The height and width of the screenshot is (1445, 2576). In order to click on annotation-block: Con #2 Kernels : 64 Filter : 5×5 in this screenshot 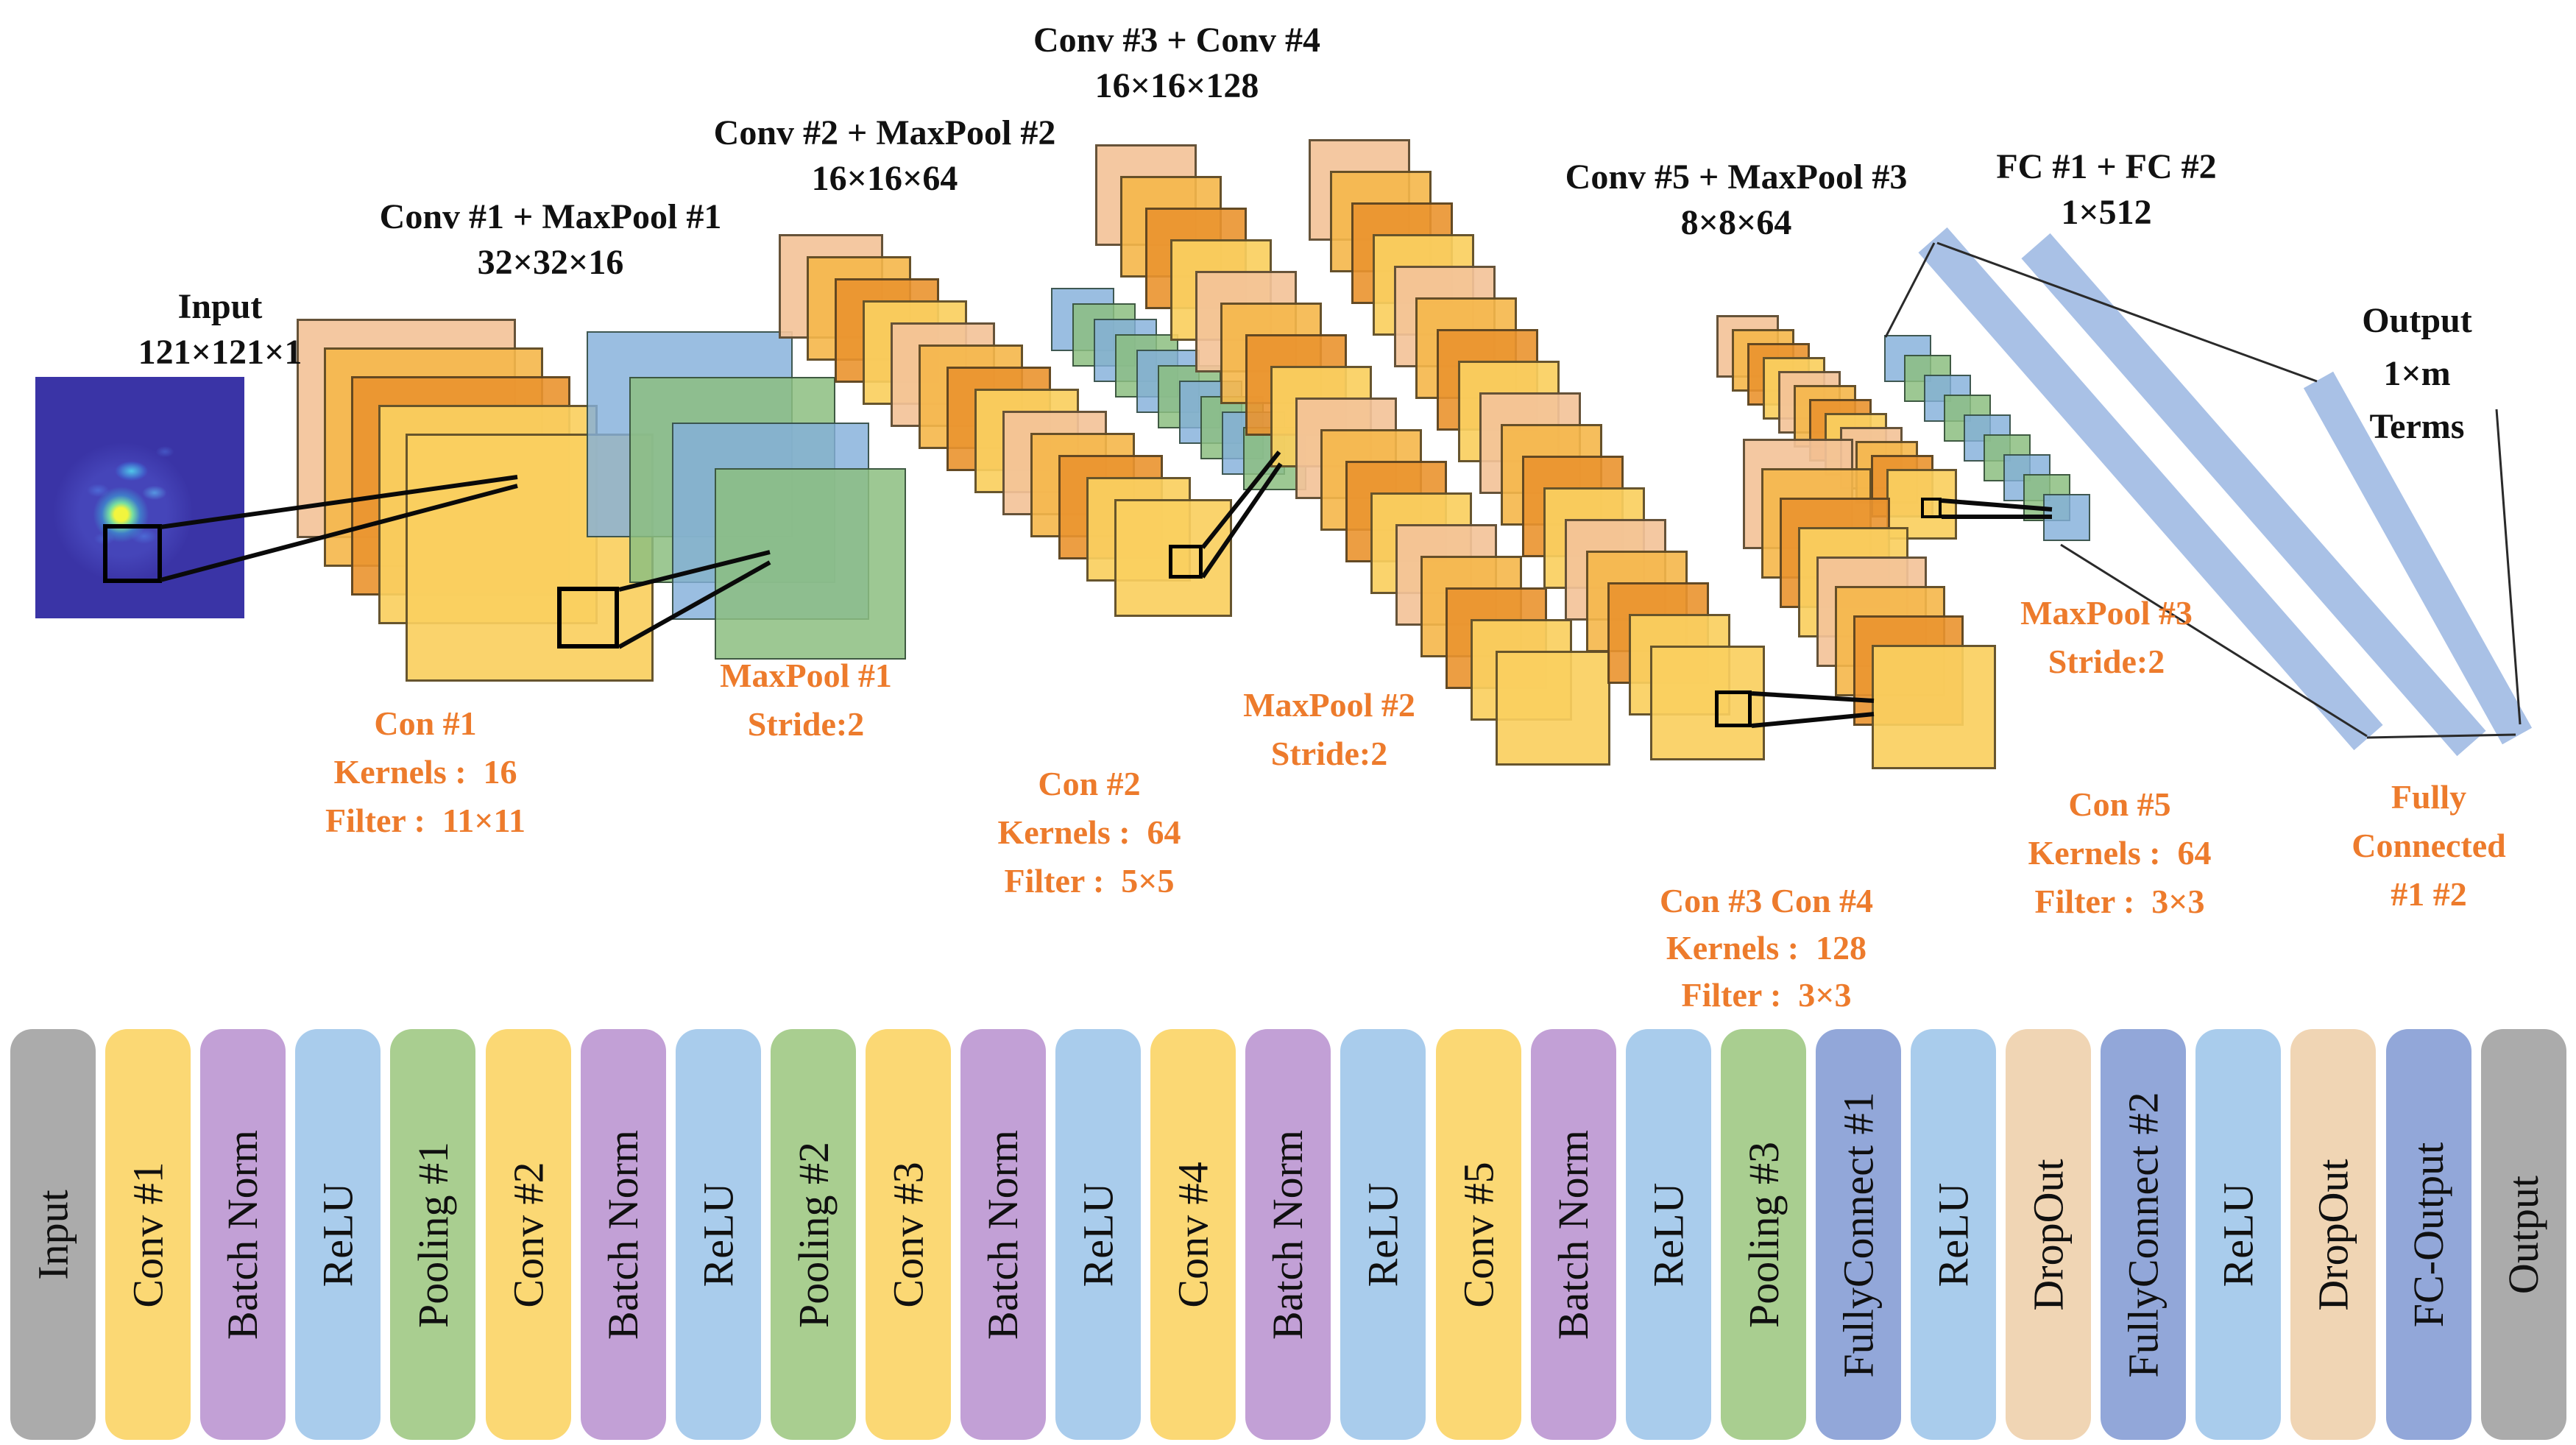, I will do `click(1089, 832)`.